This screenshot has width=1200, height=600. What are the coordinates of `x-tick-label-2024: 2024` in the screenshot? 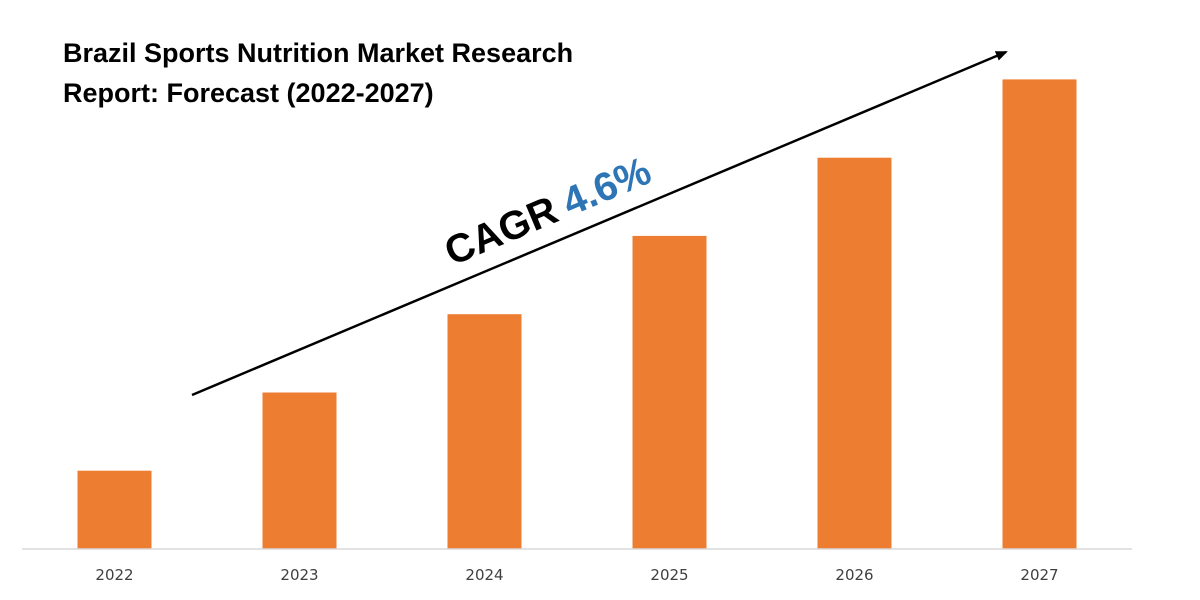 It's located at (484, 575).